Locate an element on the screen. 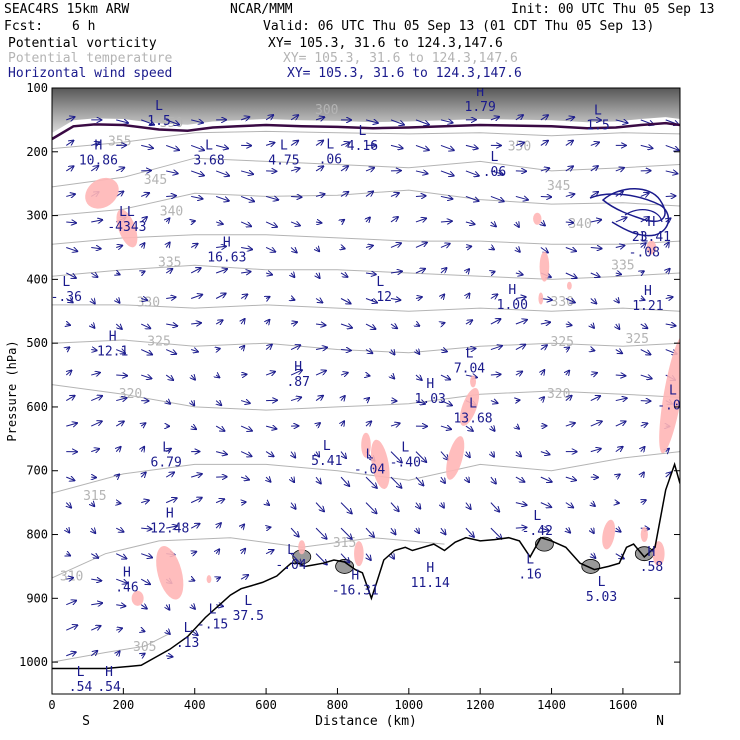 The width and height of the screenshot is (740, 740). extremum-value: 4.75 is located at coordinates (283, 161).